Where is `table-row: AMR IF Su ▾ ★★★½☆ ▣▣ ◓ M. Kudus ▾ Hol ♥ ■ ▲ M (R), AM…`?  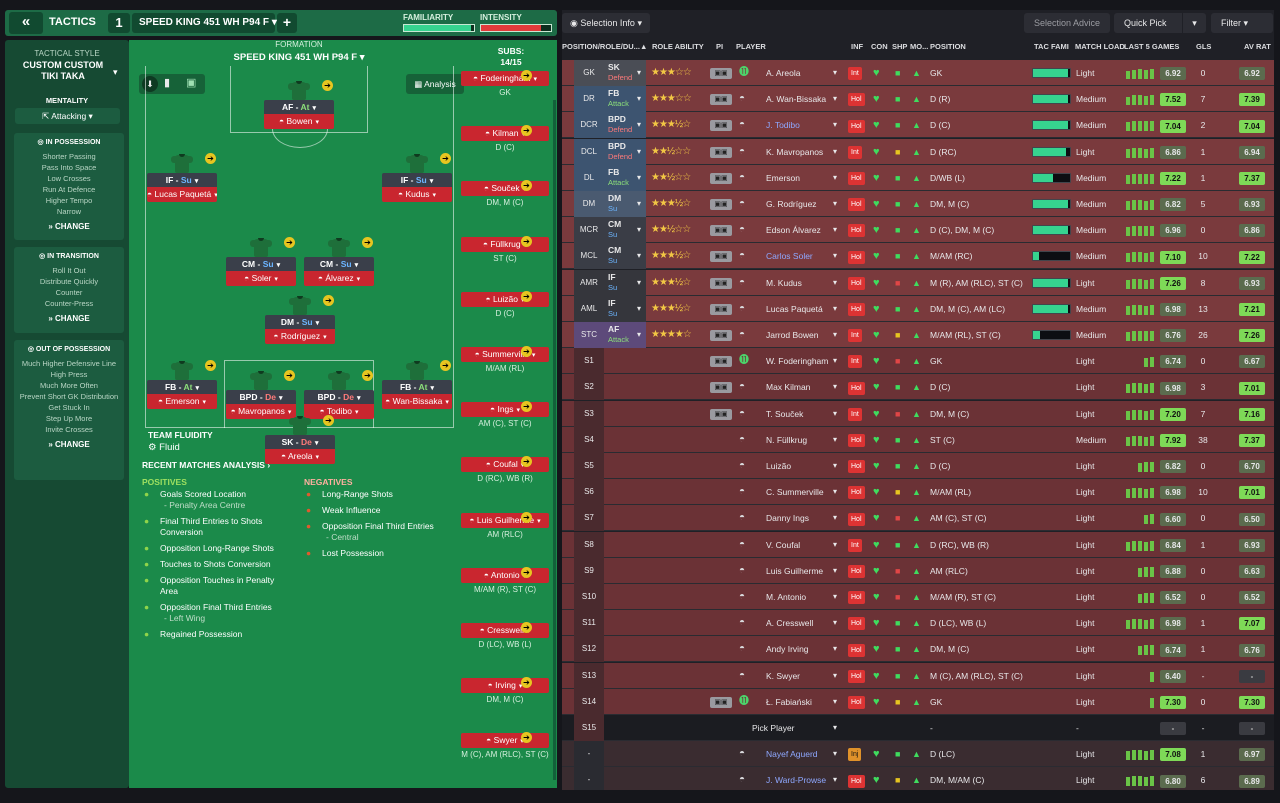 table-row: AMR IF Su ▾ ★★★½☆ ▣▣ ◓ M. Kudus ▾ Hol ♥ ■ ▲ M (R), AM… is located at coordinates (918, 282).